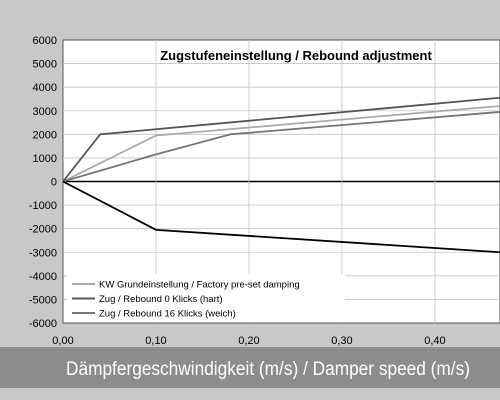 The image size is (500, 400). I want to click on y-tick-label: -6000, so click(43, 324).